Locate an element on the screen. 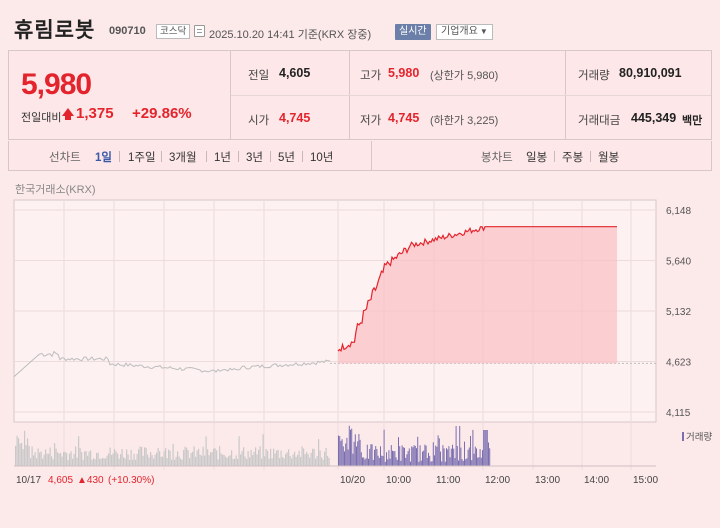 Image resolution: width=720 pixels, height=528 pixels. line-chart-label: 선차트 is located at coordinates (65, 158).